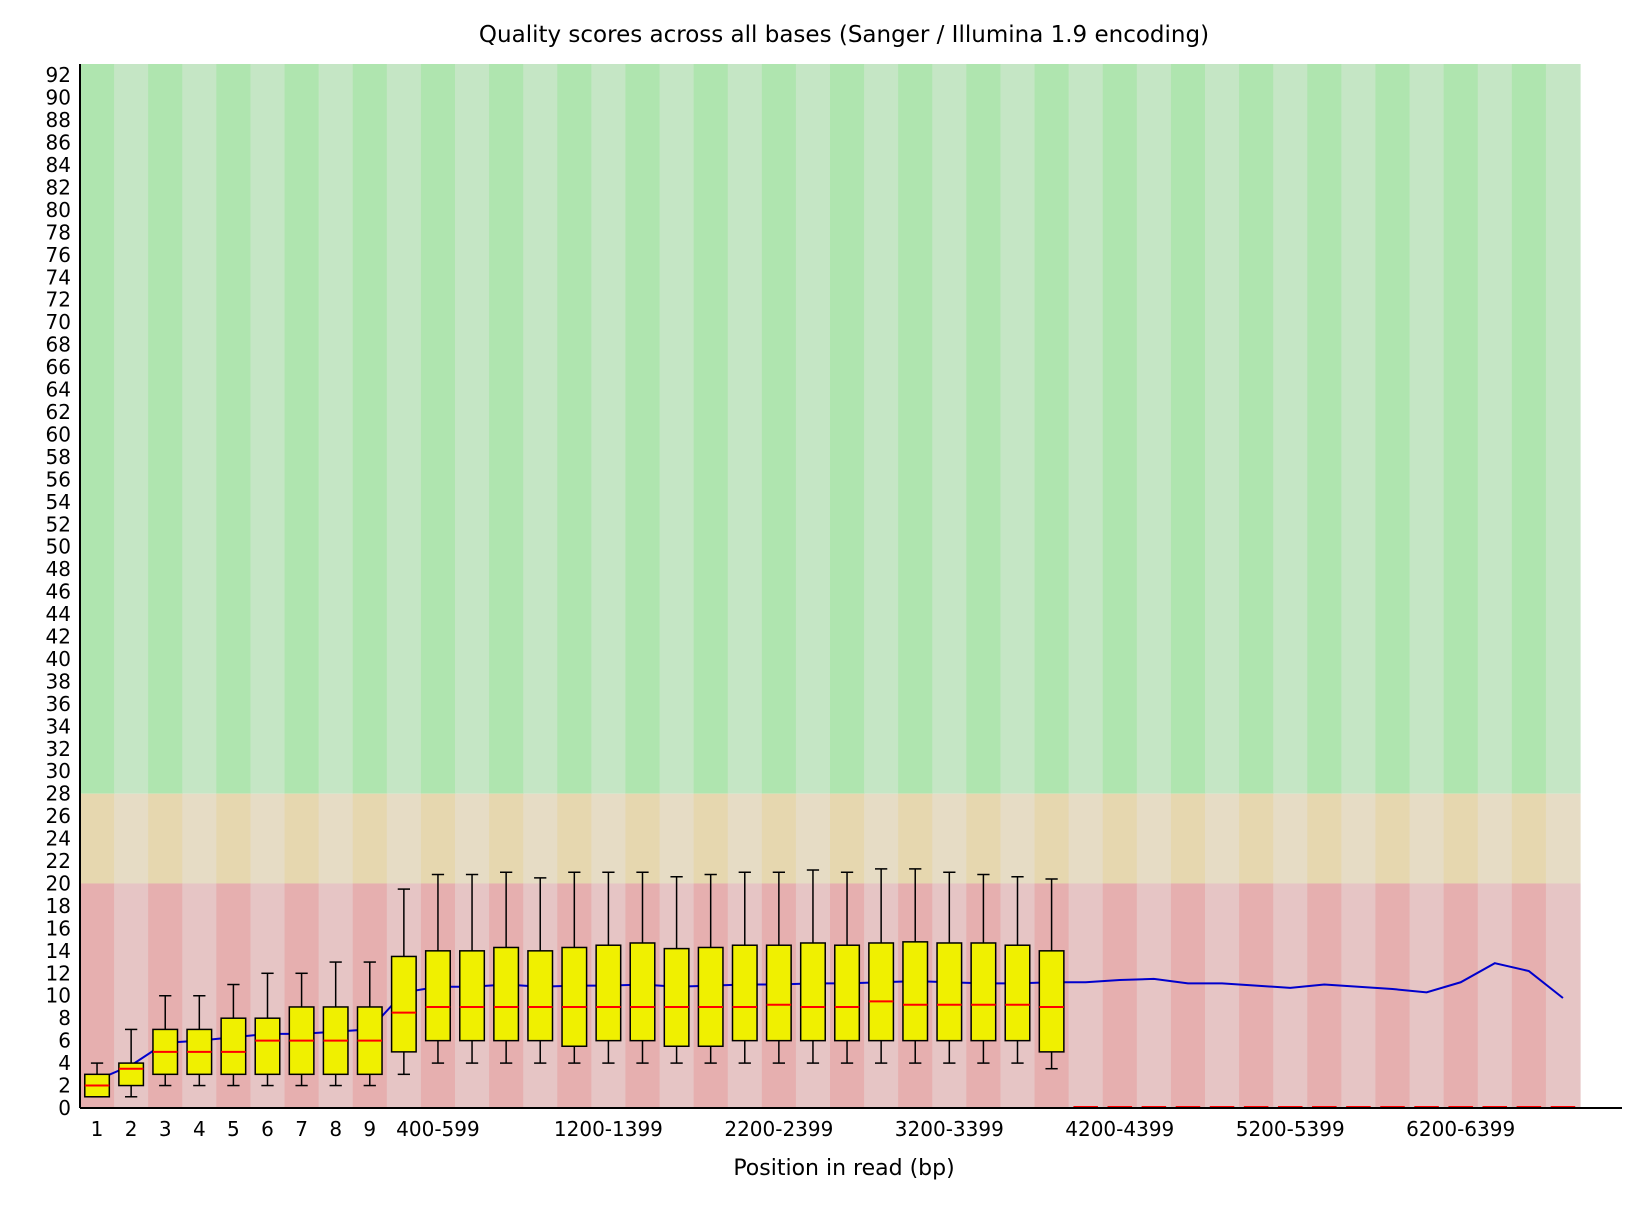  What do you see at coordinates (58, 749) in the screenshot?
I see `y-tick-label: 32` at bounding box center [58, 749].